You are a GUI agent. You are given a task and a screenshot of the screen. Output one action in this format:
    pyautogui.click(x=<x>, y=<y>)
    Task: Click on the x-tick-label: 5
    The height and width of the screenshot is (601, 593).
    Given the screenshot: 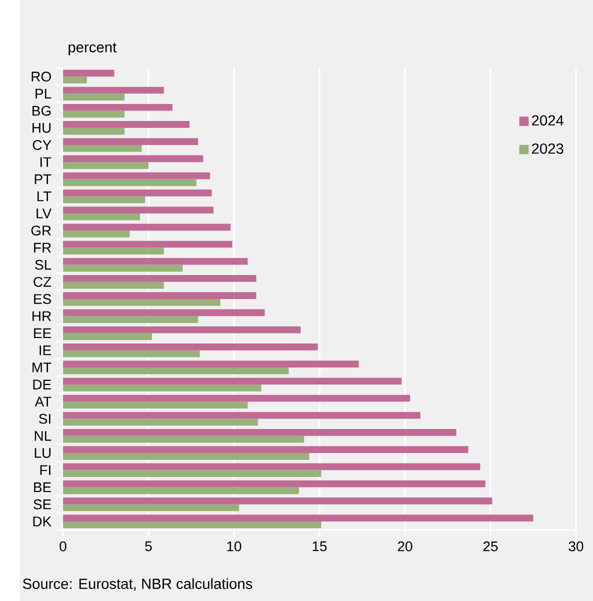 What is the action you would take?
    pyautogui.click(x=148, y=546)
    